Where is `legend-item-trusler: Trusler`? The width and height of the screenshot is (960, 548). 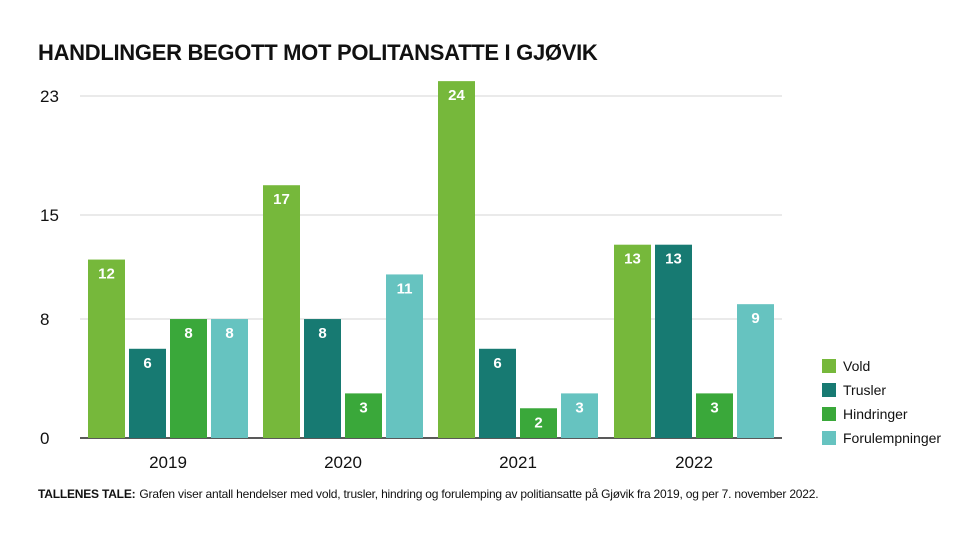 legend-item-trusler: Trusler is located at coordinates (881, 390).